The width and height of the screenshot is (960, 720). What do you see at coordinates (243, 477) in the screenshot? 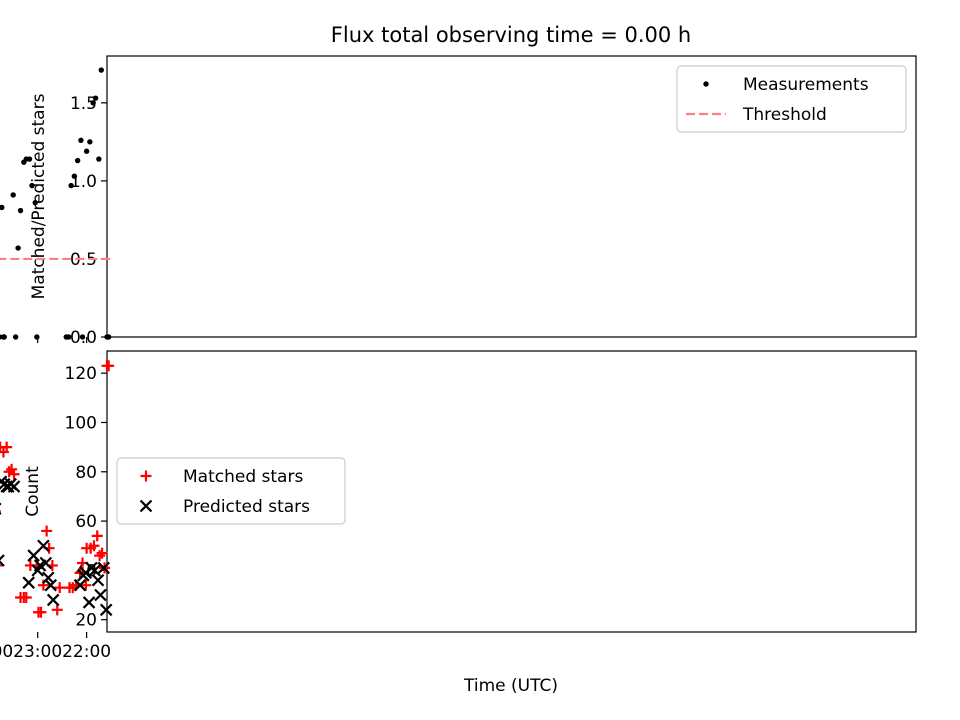
I see `legend-label: Matched stars` at bounding box center [243, 477].